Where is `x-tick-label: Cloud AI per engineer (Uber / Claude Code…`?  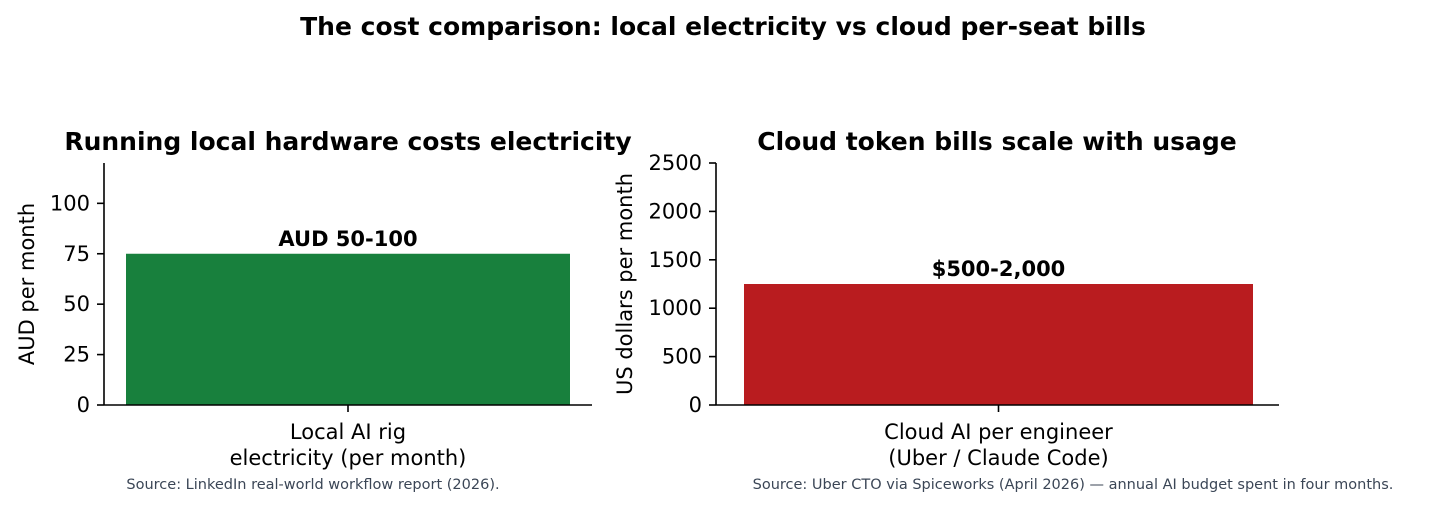
x-tick-label: Cloud AI per engineer (Uber / Claude Code… is located at coordinates (998, 445).